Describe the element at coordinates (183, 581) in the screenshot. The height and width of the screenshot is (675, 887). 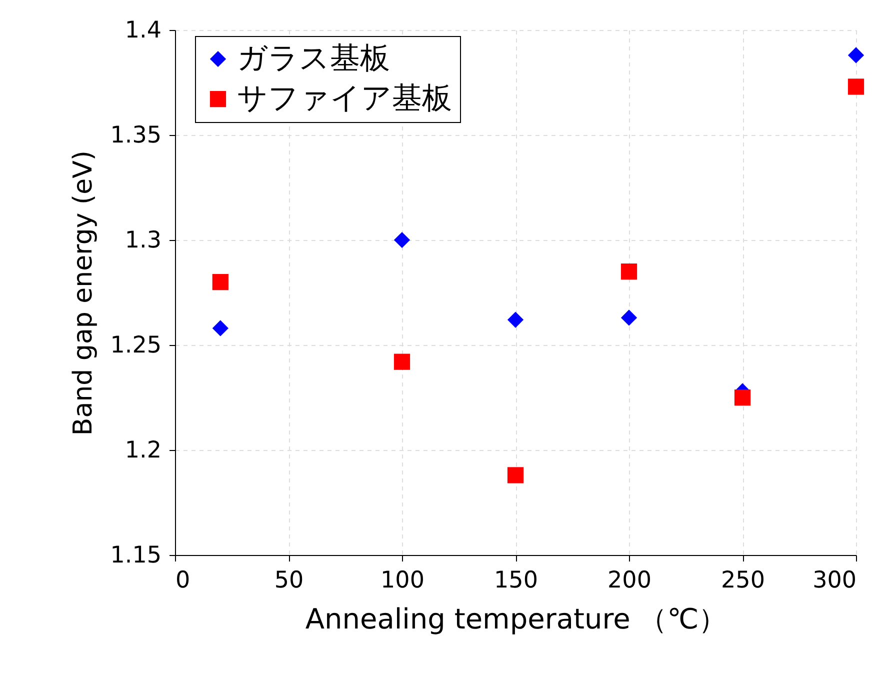
I see `x-tick-label: 0` at that location.